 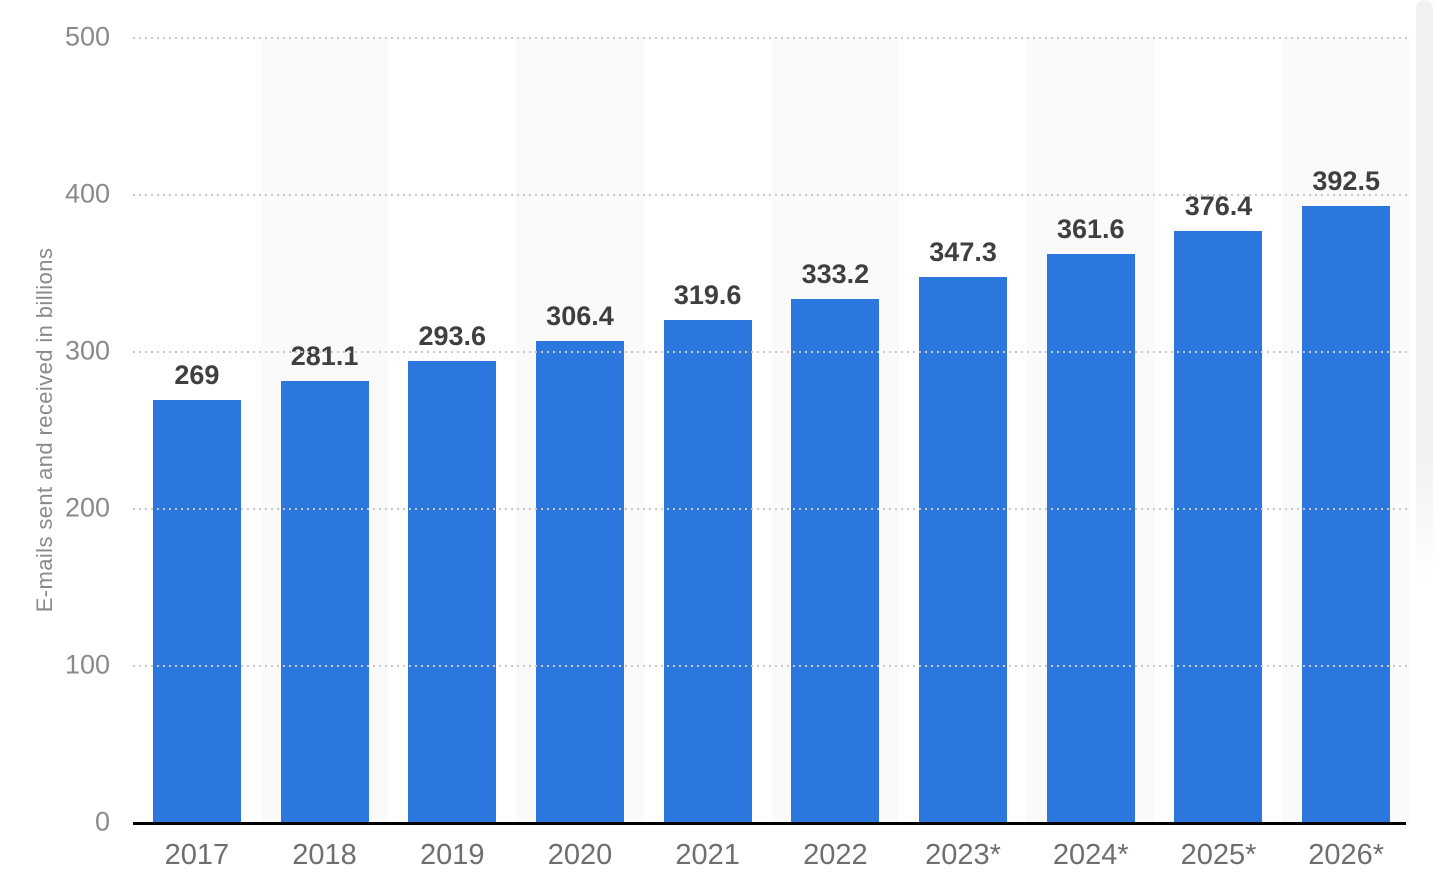 What do you see at coordinates (324, 355) in the screenshot?
I see `bar-value-label: 281.1` at bounding box center [324, 355].